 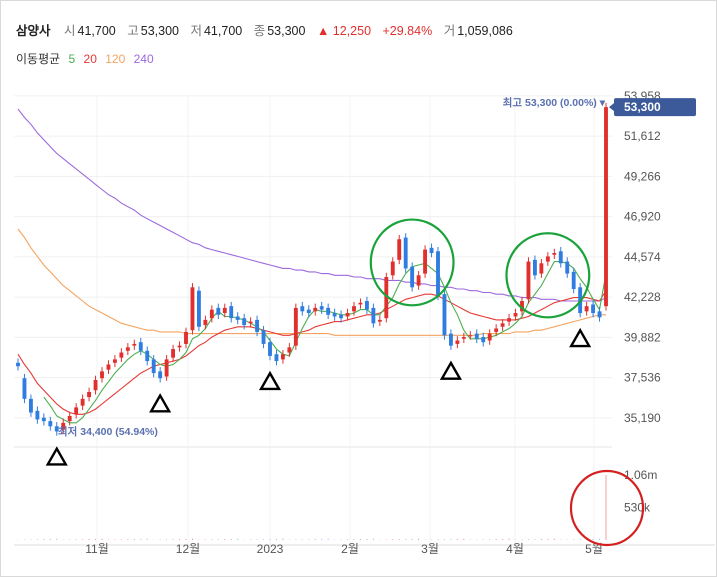 What do you see at coordinates (72, 59) in the screenshot?
I see `ma-period-5: 5` at bounding box center [72, 59].